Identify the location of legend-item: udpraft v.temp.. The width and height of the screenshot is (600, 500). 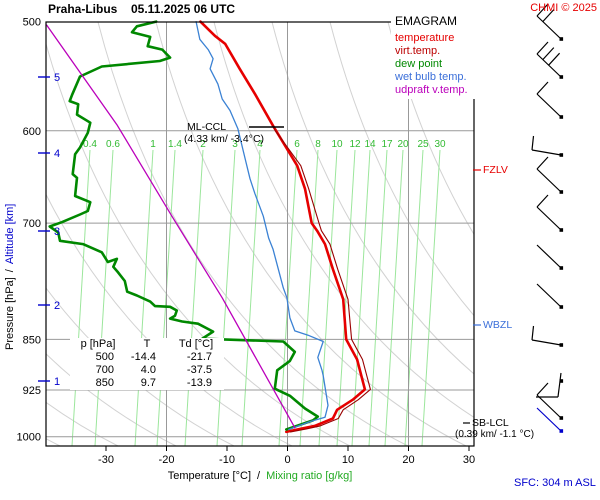
(431, 90).